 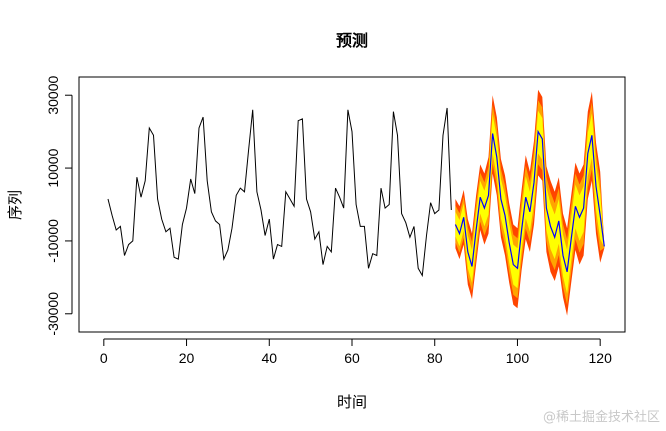 I want to click on watermark: @稀土掘金技术社区, so click(x=601, y=417).